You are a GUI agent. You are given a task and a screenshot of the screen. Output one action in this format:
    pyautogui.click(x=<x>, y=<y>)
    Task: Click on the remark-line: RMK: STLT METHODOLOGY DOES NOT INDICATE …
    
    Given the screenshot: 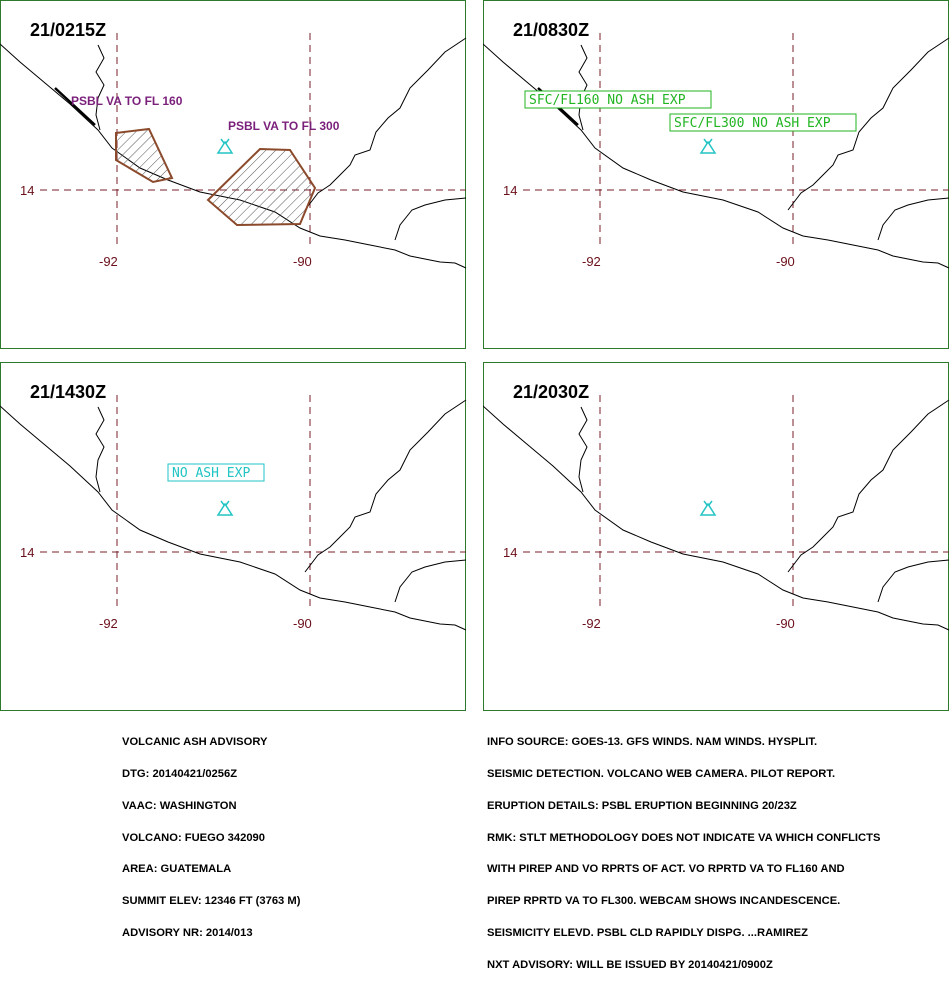 What is the action you would take?
    pyautogui.click(x=684, y=837)
    